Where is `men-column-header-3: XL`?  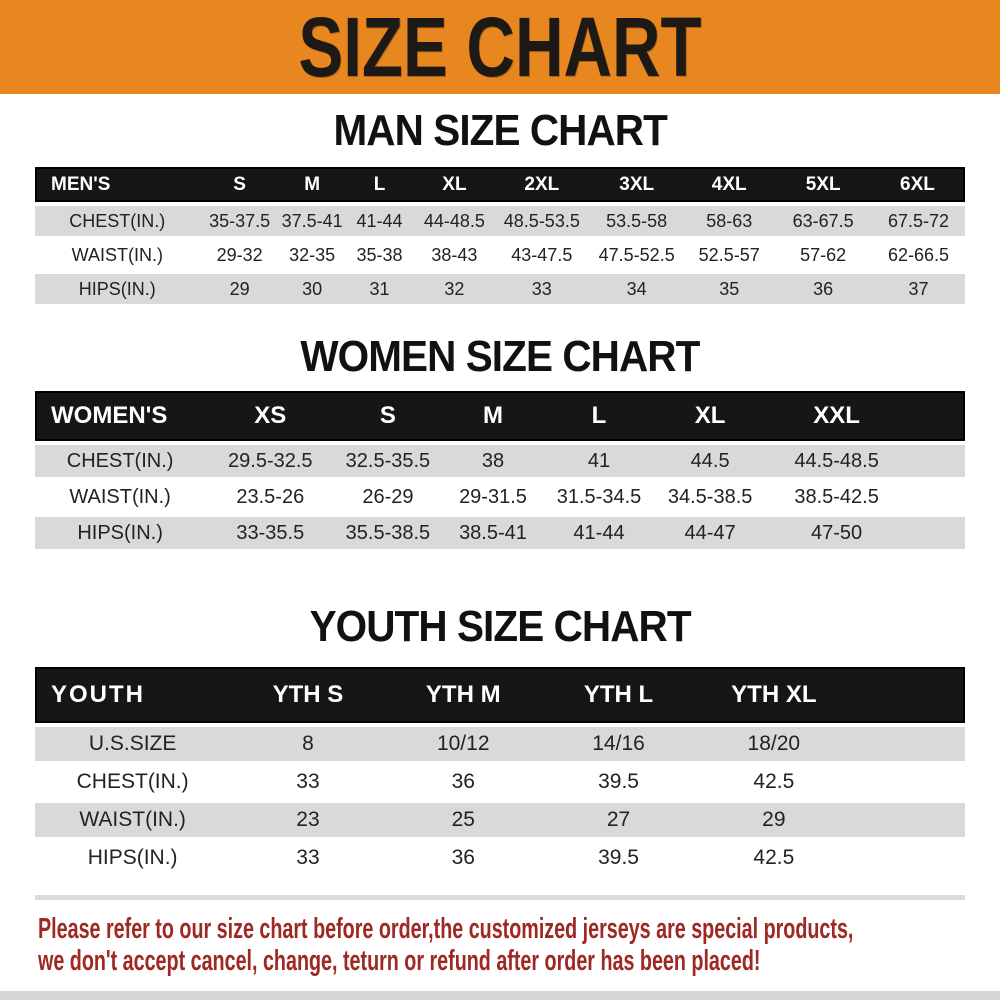
men-column-header-3: XL is located at coordinates (454, 184).